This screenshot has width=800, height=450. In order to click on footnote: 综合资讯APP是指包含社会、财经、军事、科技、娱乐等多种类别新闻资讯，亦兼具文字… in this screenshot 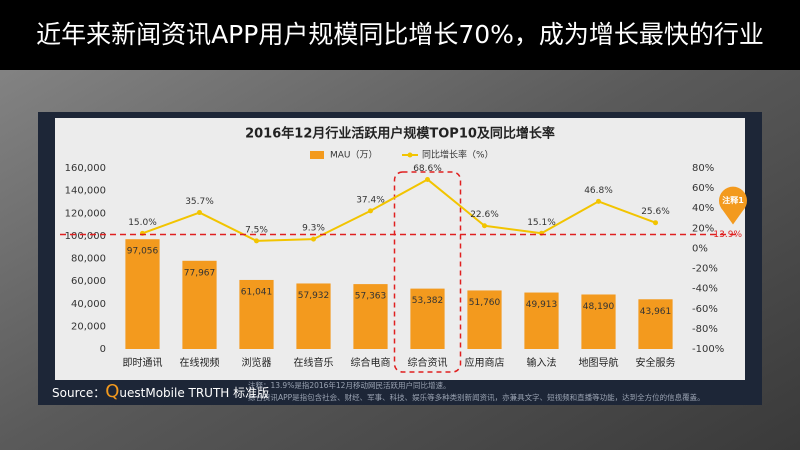, I will do `click(476, 397)`.